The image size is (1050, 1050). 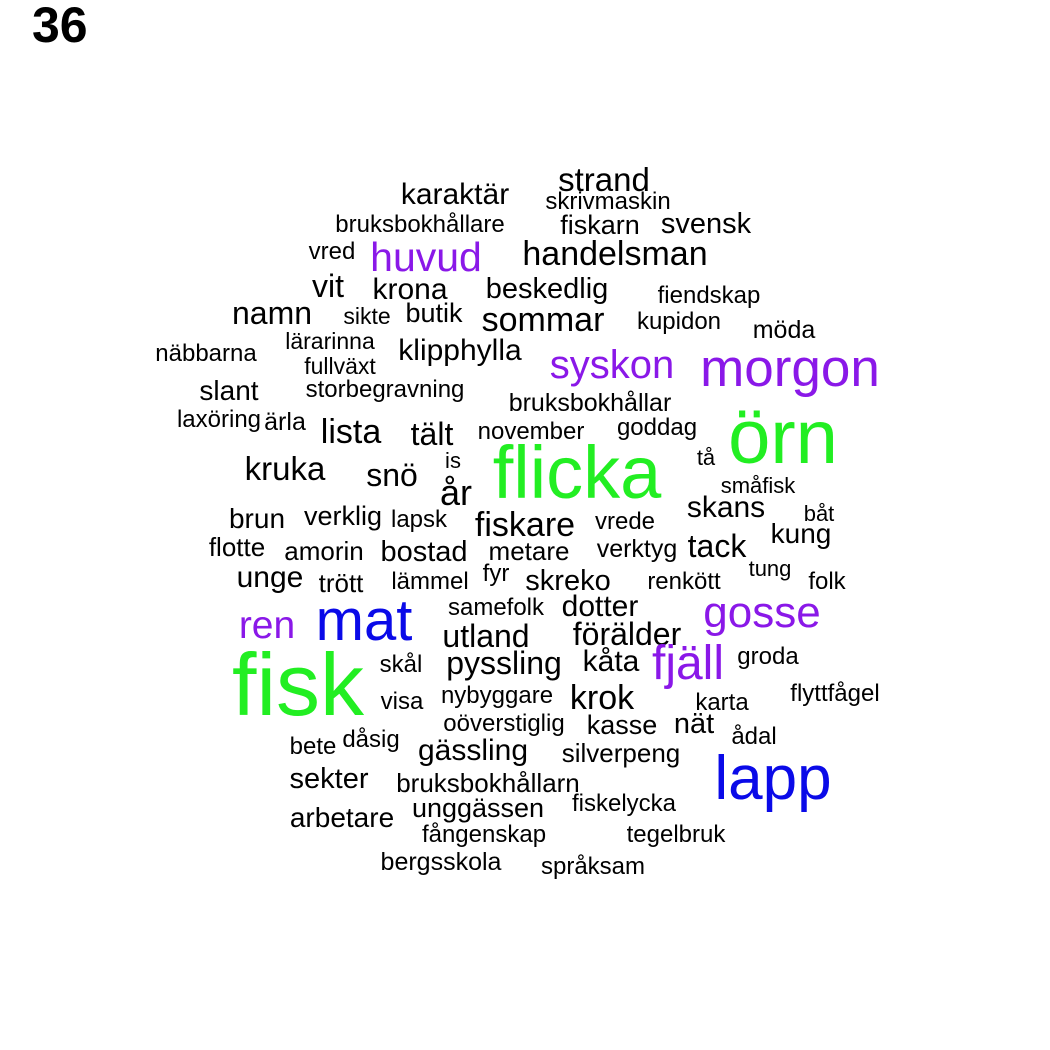 What do you see at coordinates (453, 460) in the screenshot?
I see `word: is` at bounding box center [453, 460].